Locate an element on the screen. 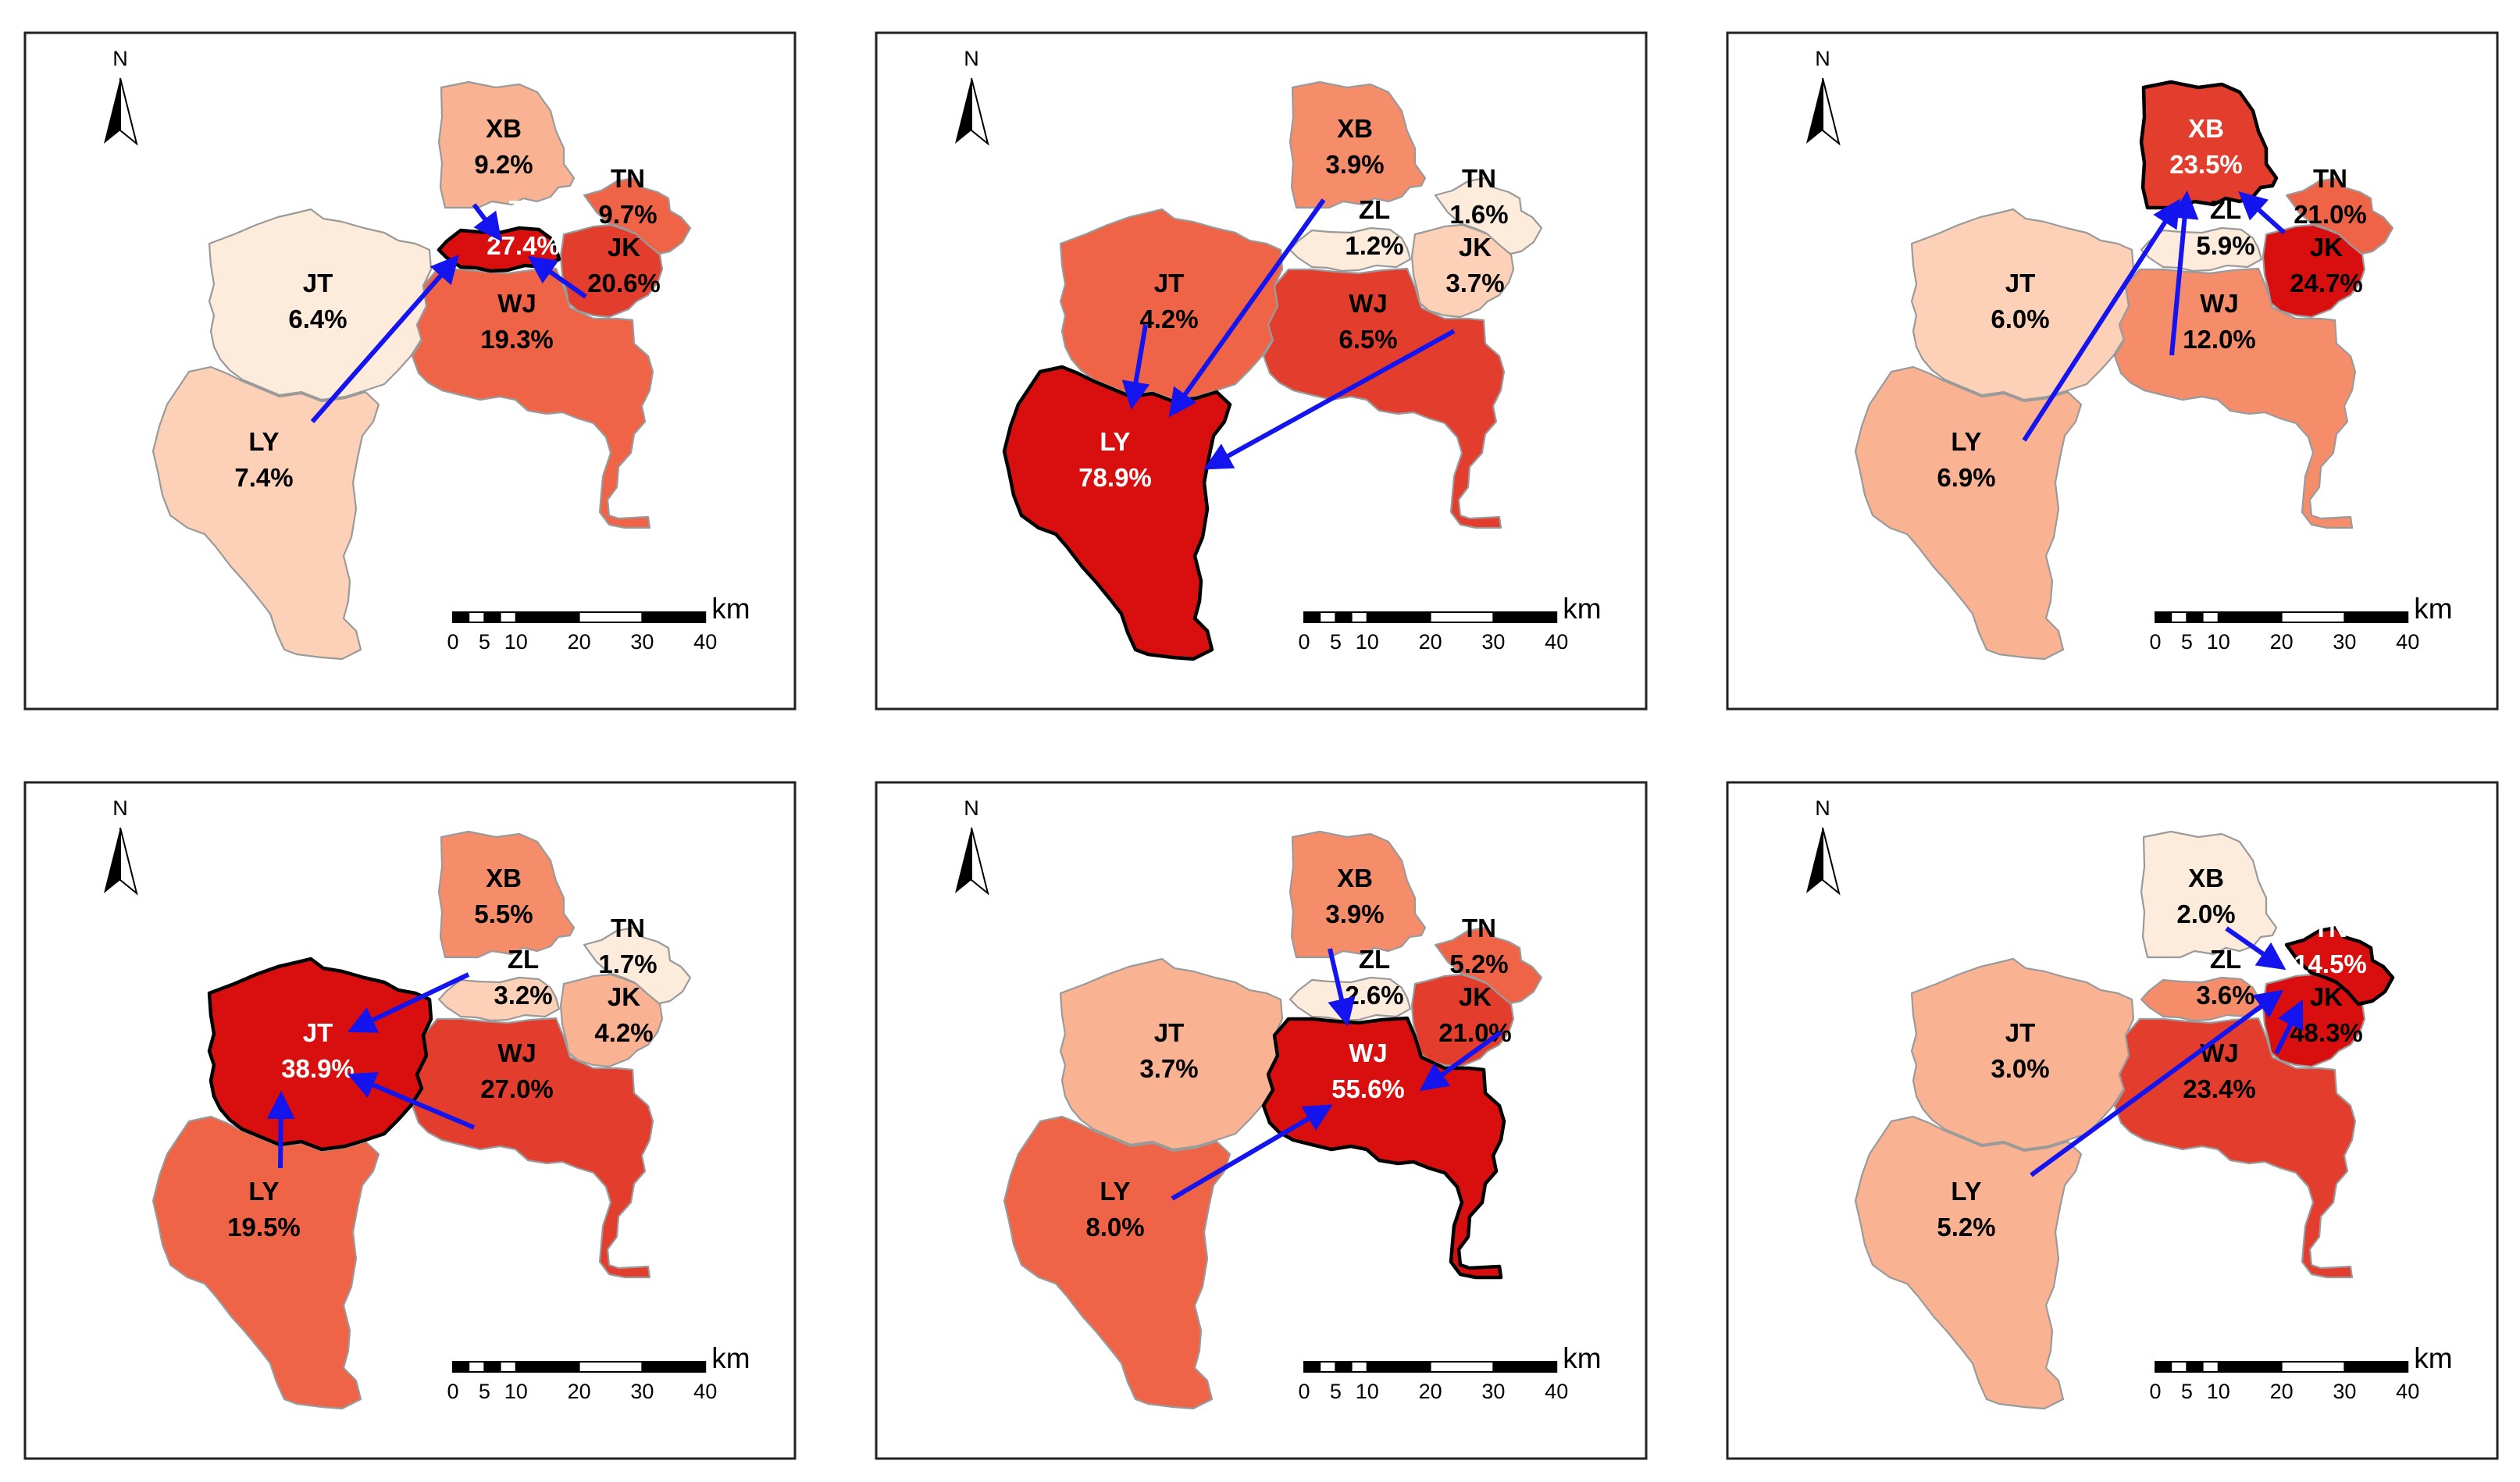  region-value-label: 3.7% is located at coordinates (1168, 1068).